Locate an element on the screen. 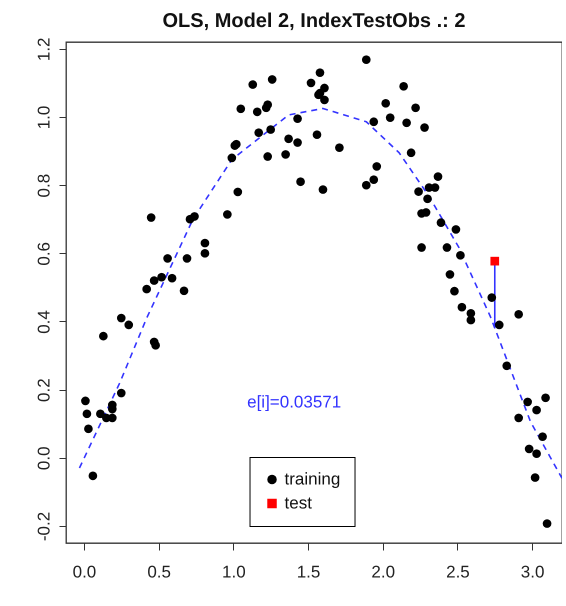 The width and height of the screenshot is (566, 606). y-tick-label: 0.4 is located at coordinates (44, 322).